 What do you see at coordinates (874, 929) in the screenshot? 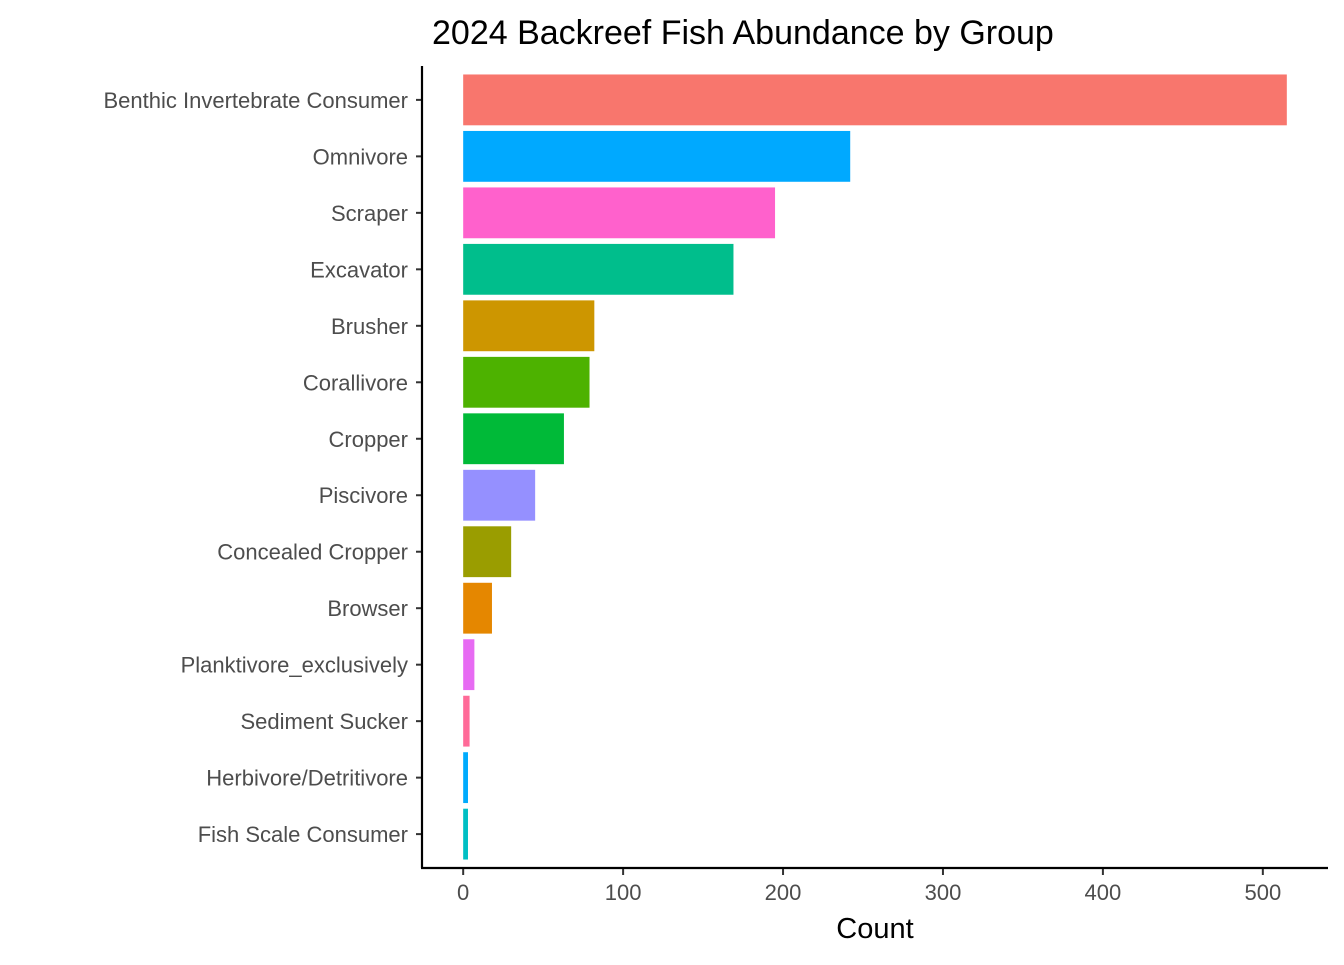
I see `x-axis-title: Count` at bounding box center [874, 929].